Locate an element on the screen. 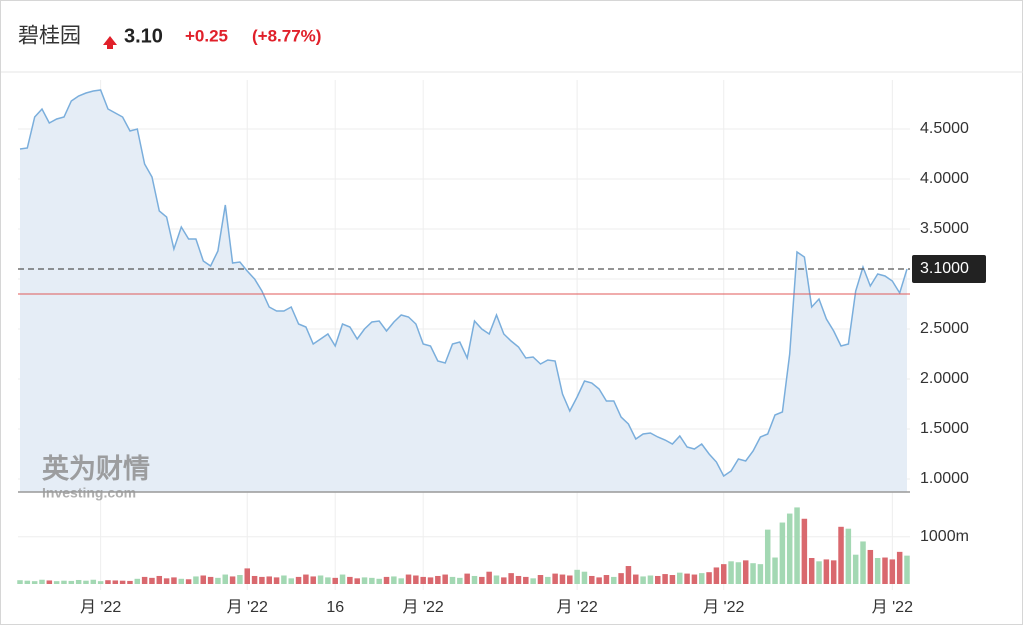 This screenshot has width=1024, height=625. x-tick-label: 16 is located at coordinates (335, 607).